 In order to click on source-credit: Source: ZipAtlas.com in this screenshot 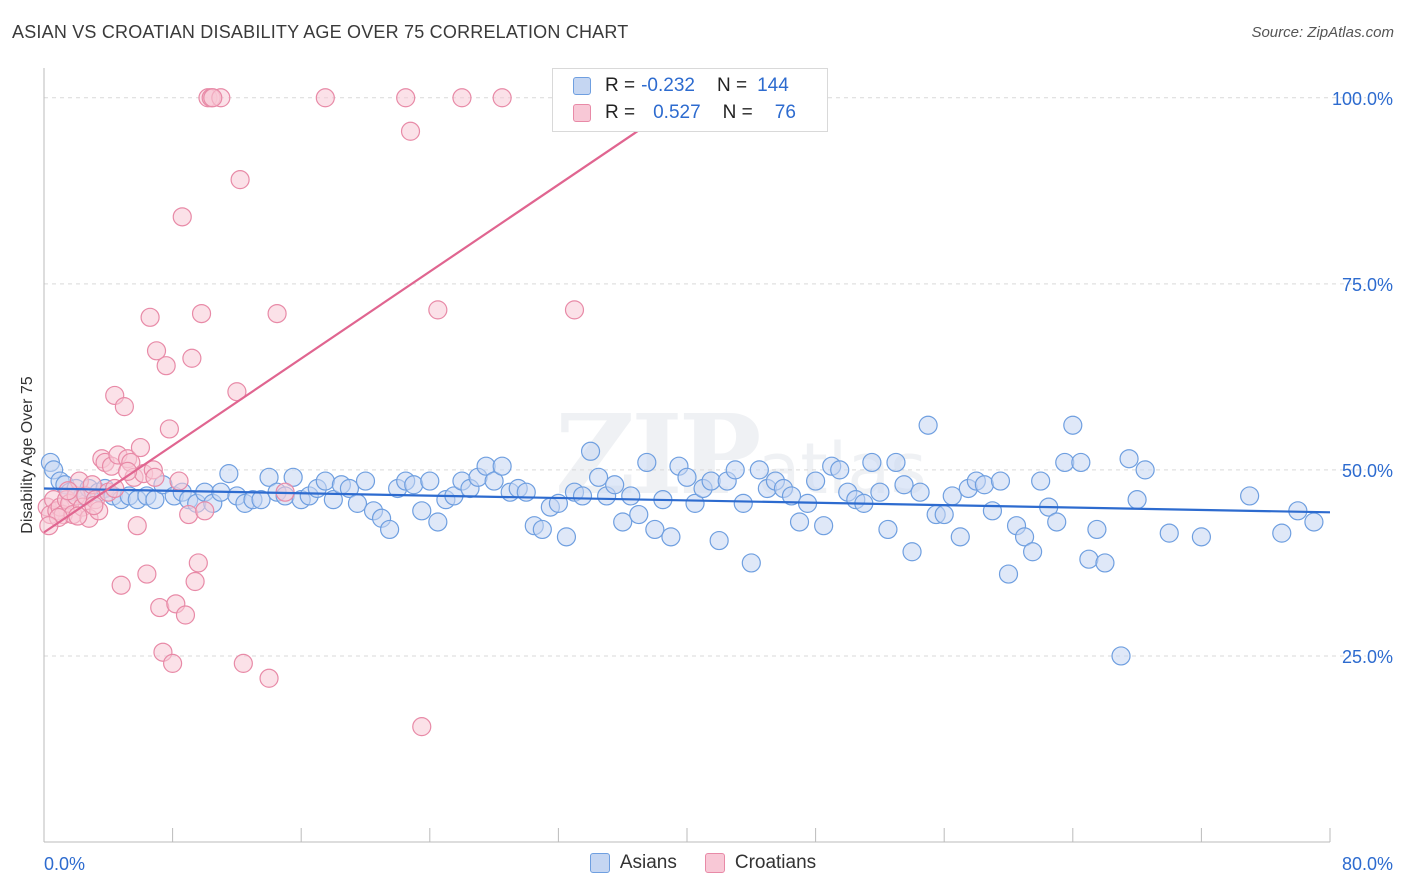, I will do `click(1322, 32)`.